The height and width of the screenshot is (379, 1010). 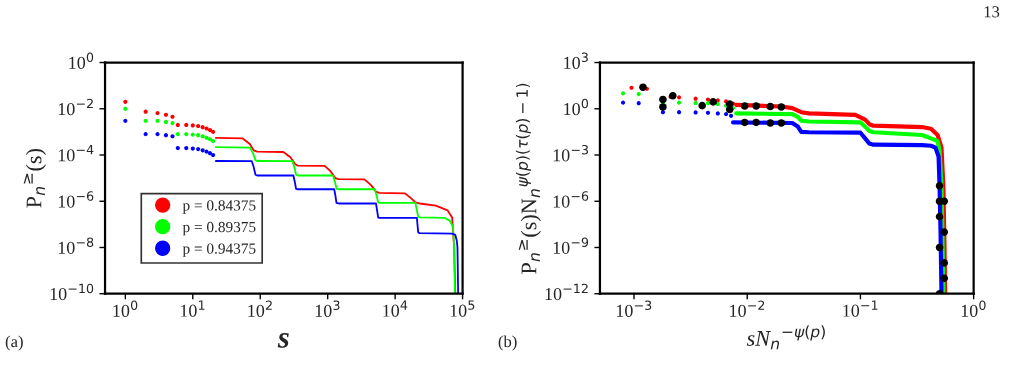 I want to click on y-tick-label: 10$^{−10}$, so click(x=72, y=292).